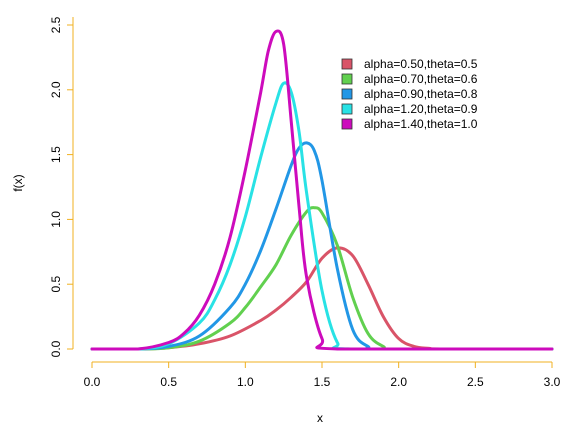 This screenshot has height=428, width=561. What do you see at coordinates (421, 109) in the screenshot?
I see `legend-label: alpha=1.20,theta=0.9` at bounding box center [421, 109].